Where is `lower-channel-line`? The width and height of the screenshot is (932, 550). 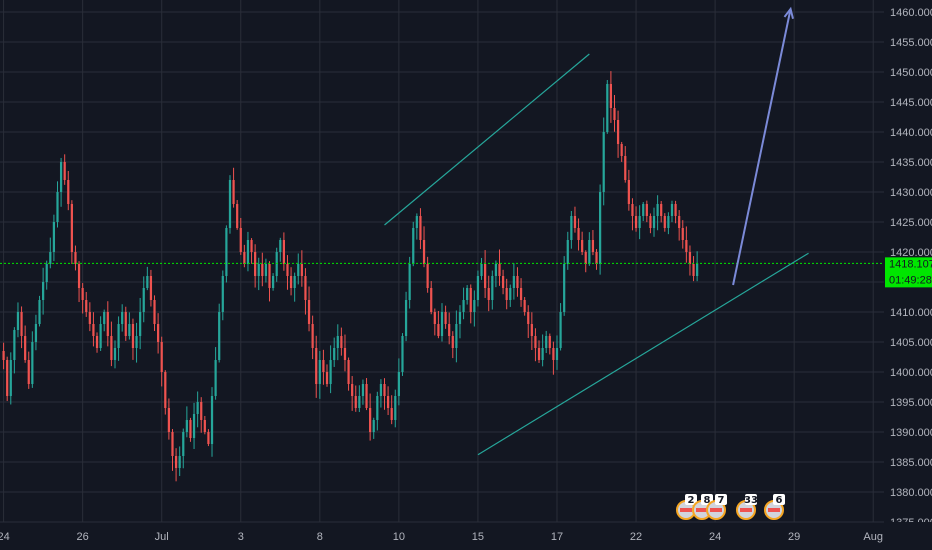 lower-channel-line is located at coordinates (643, 354).